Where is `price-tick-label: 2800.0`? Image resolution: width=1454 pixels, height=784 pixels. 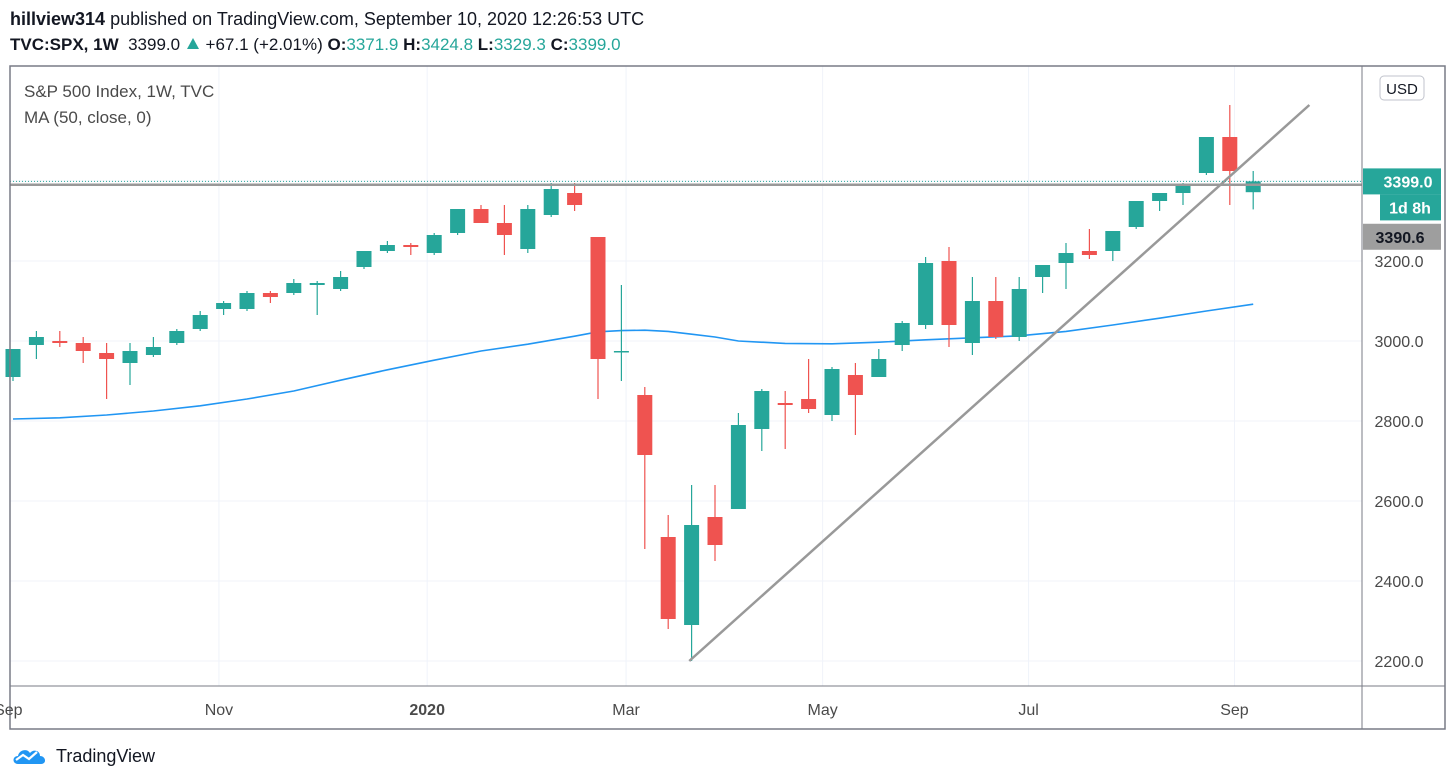 price-tick-label: 2800.0 is located at coordinates (1399, 422).